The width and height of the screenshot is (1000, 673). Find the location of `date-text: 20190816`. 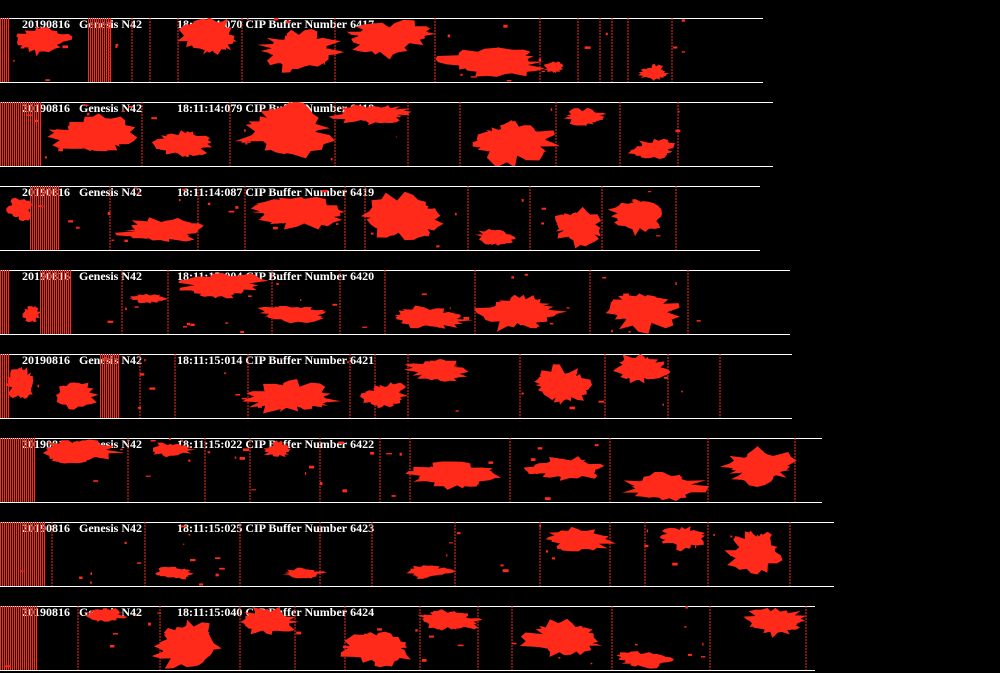

date-text: 20190816 is located at coordinates (46, 360).